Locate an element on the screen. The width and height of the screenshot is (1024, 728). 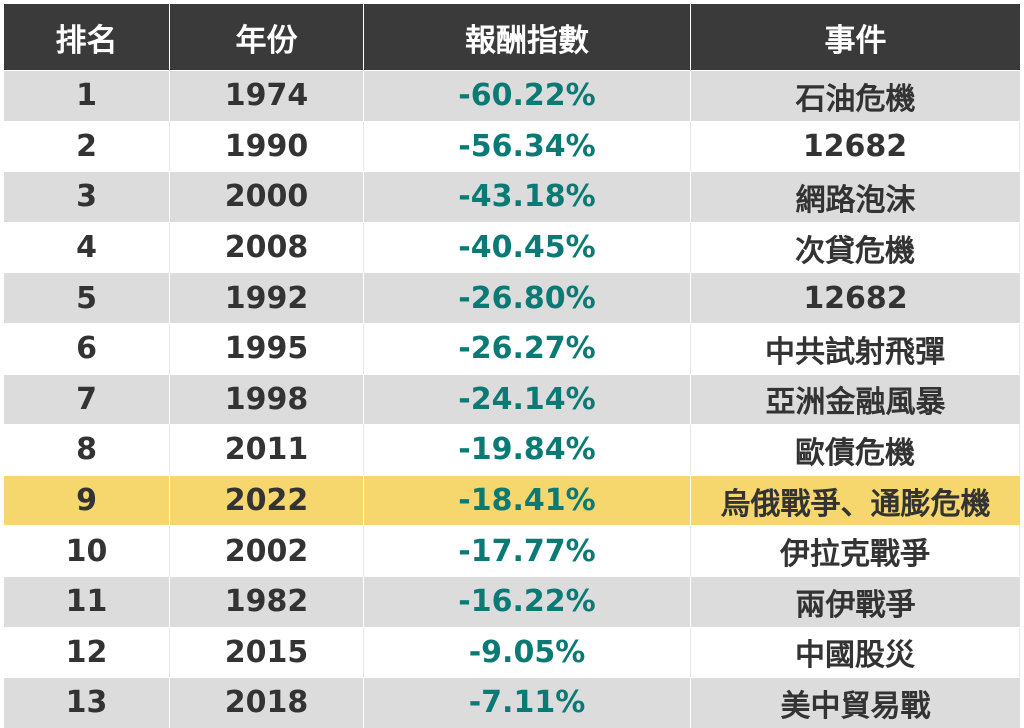
table-row: 7 1998 -24.14% 亞洲金融風暴 is located at coordinates (512, 399).